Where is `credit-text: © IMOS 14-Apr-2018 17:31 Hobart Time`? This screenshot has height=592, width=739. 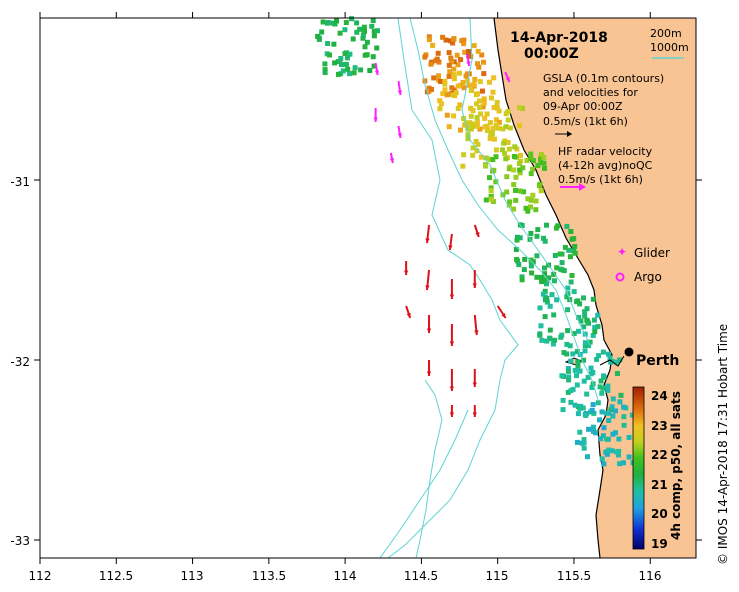 credit-text: © IMOS 14-Apr-2018 17:31 Hobart Time is located at coordinates (723, 444).